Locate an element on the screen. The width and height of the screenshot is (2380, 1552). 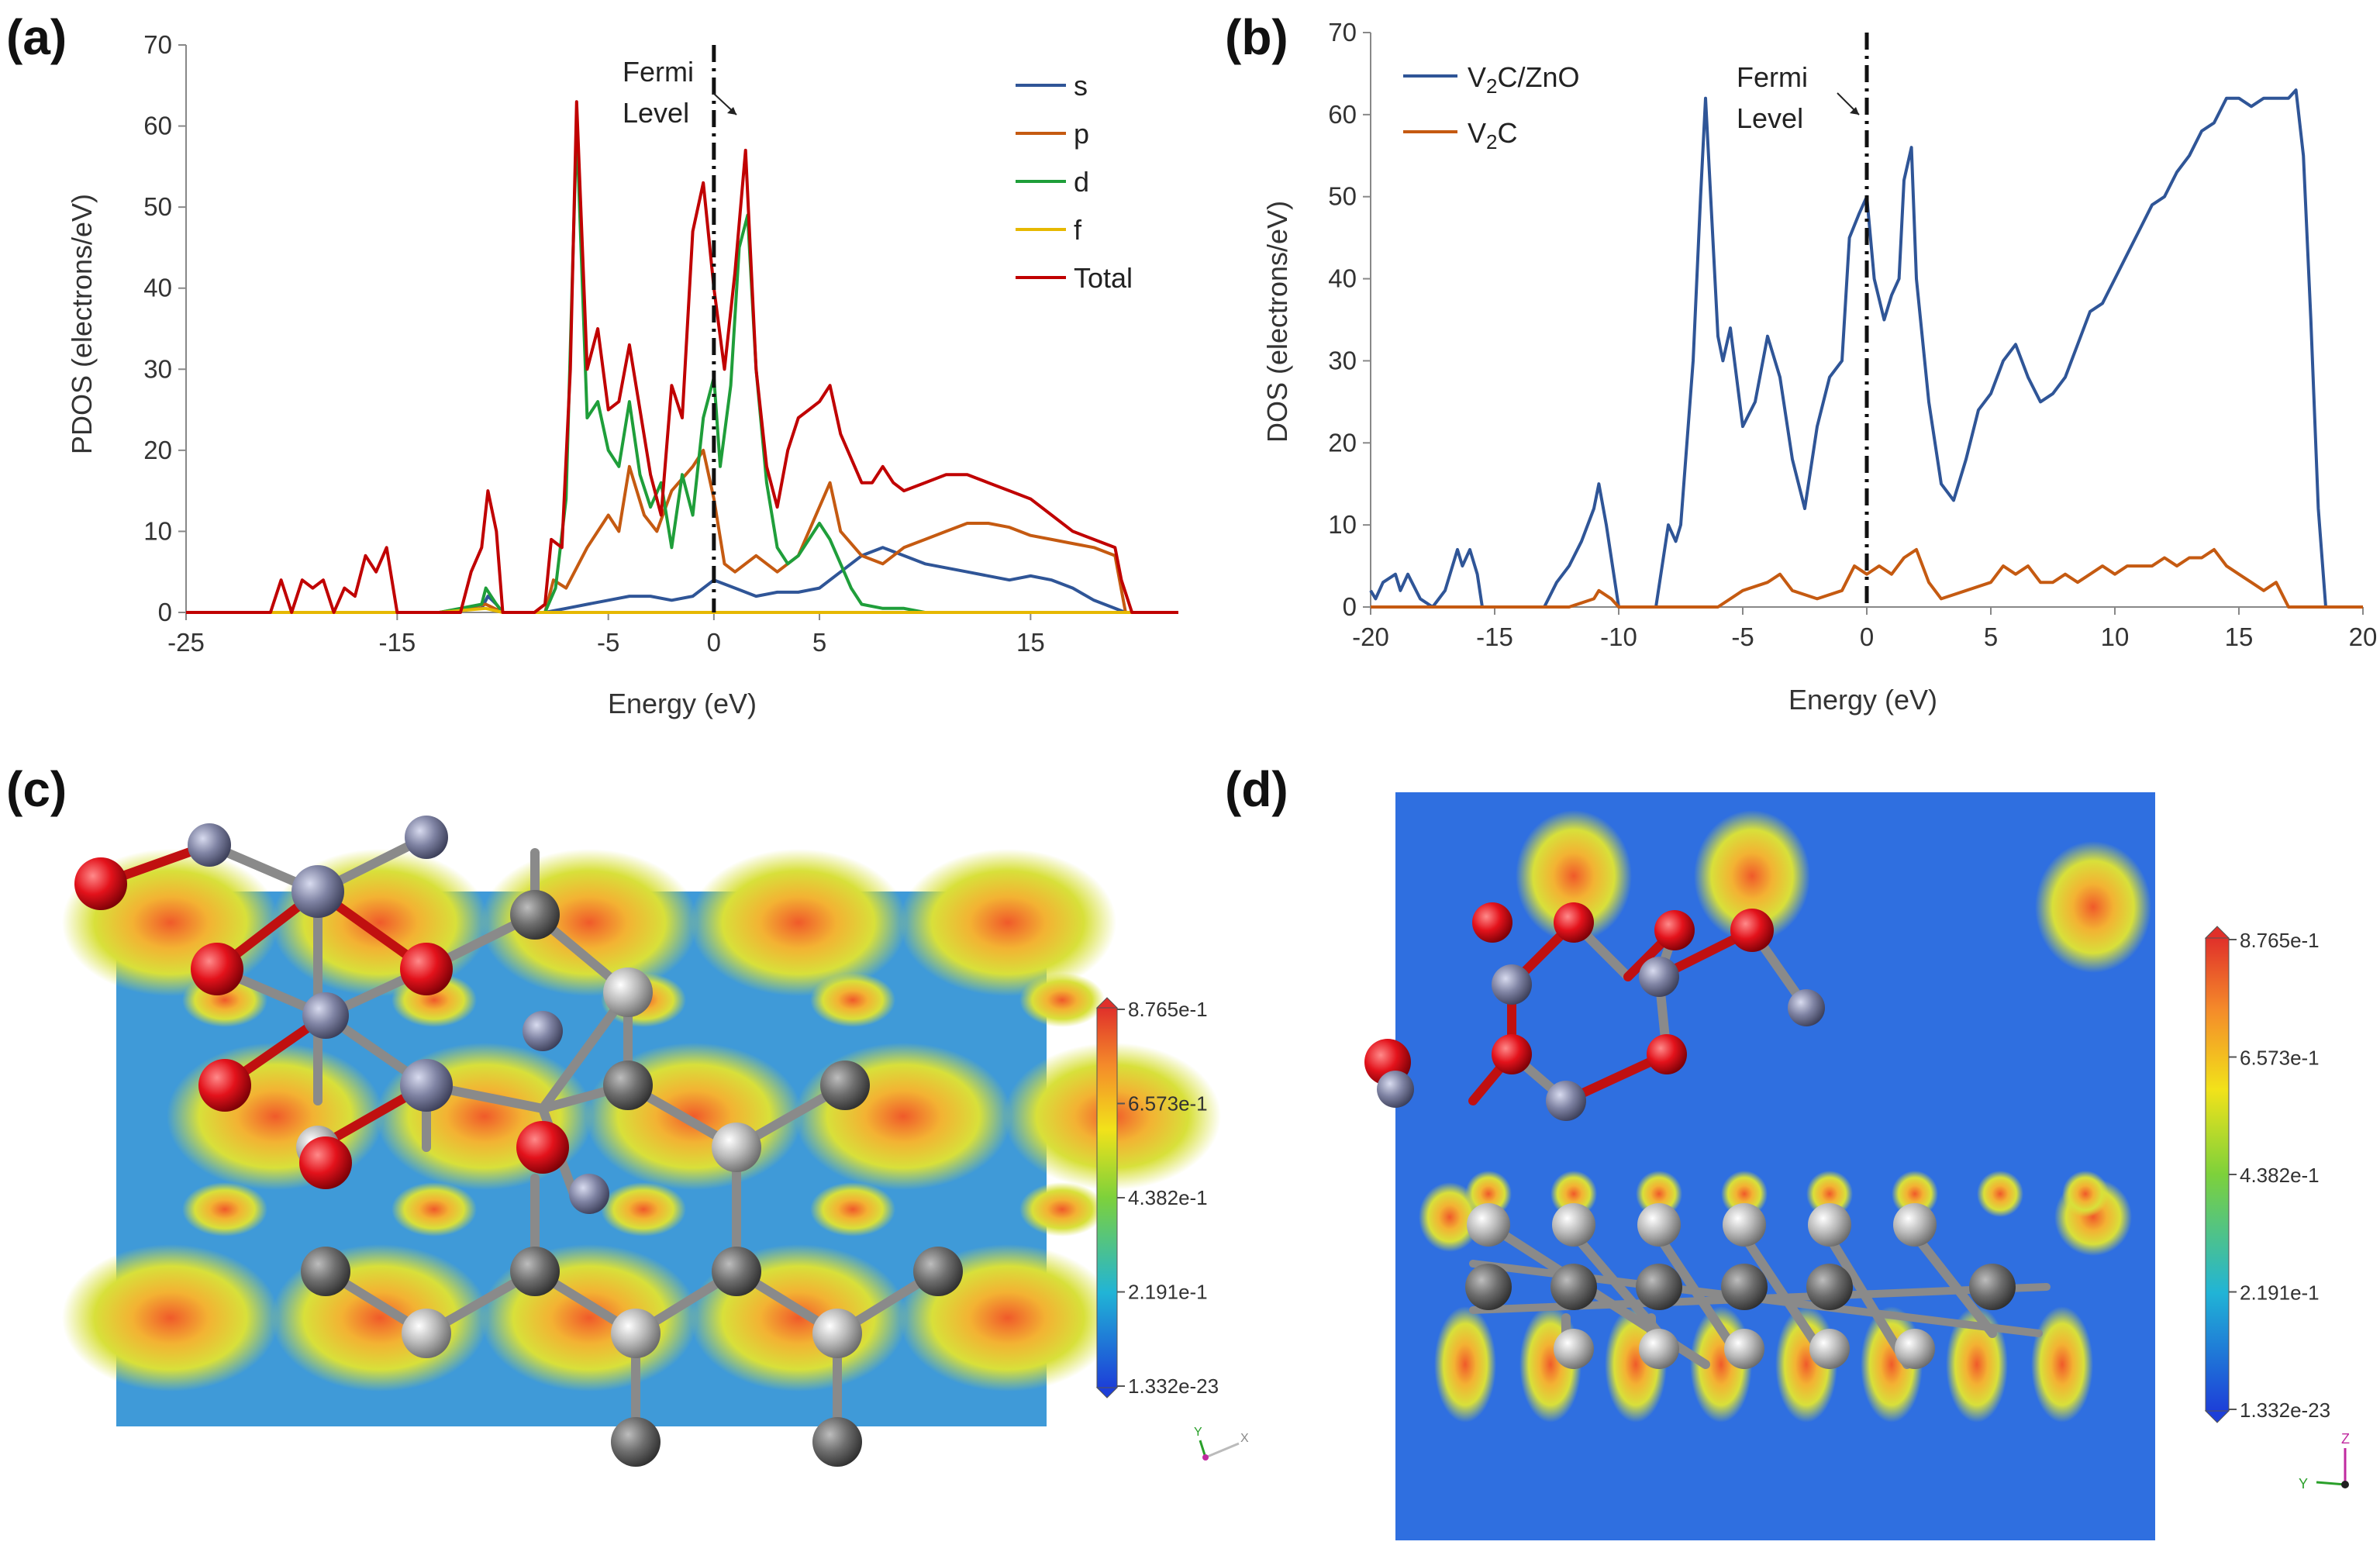
legend: V2C/ZnO V2C is located at coordinates (1491, 107).